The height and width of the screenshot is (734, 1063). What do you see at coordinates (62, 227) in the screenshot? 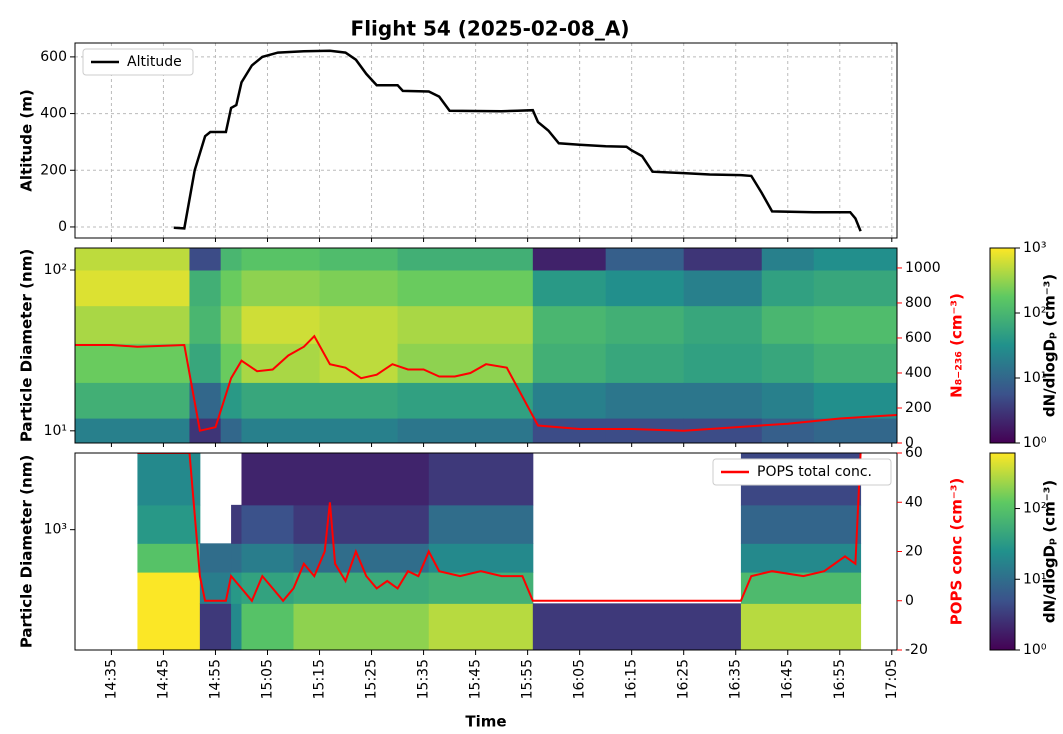
I see `y-tick-label: 0` at bounding box center [62, 227].